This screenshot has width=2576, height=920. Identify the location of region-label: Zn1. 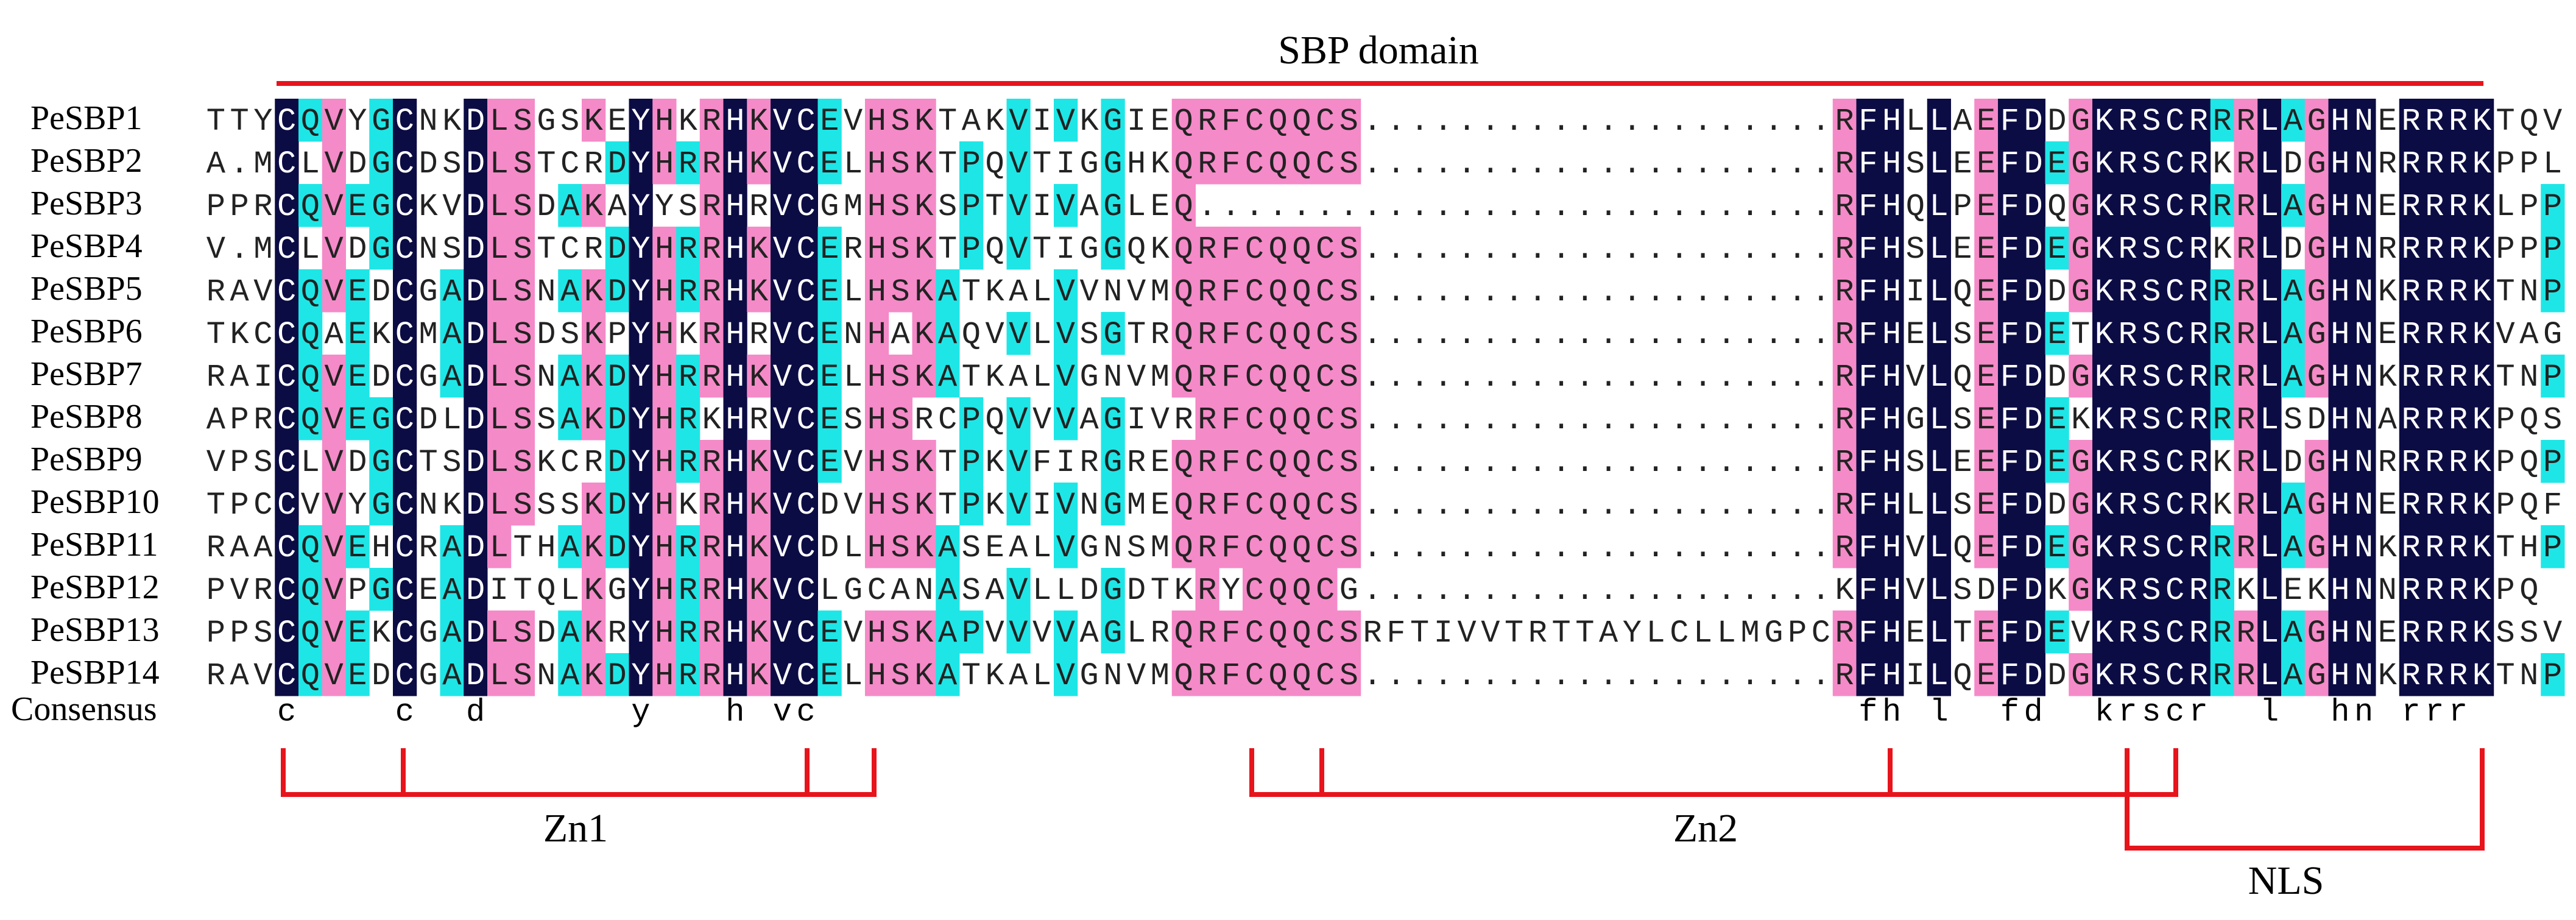
(575, 828).